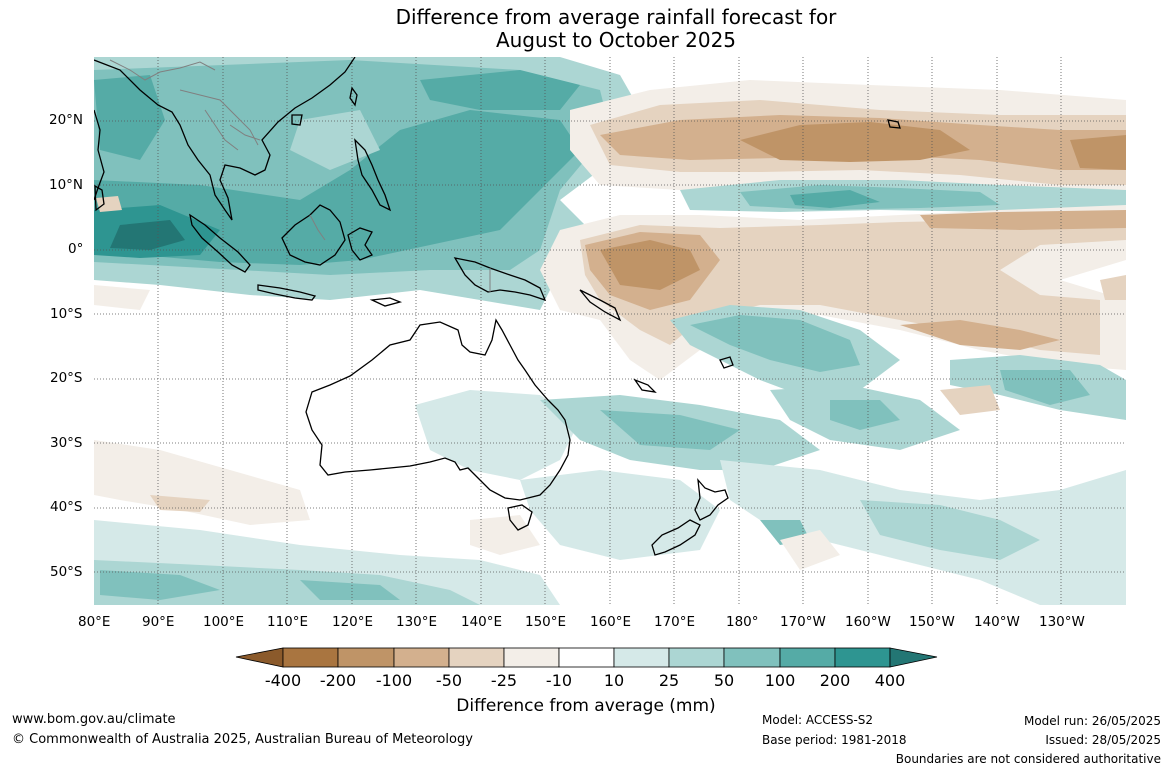  Describe the element at coordinates (313, 235) in the screenshot. I see `borneo-outline` at that location.